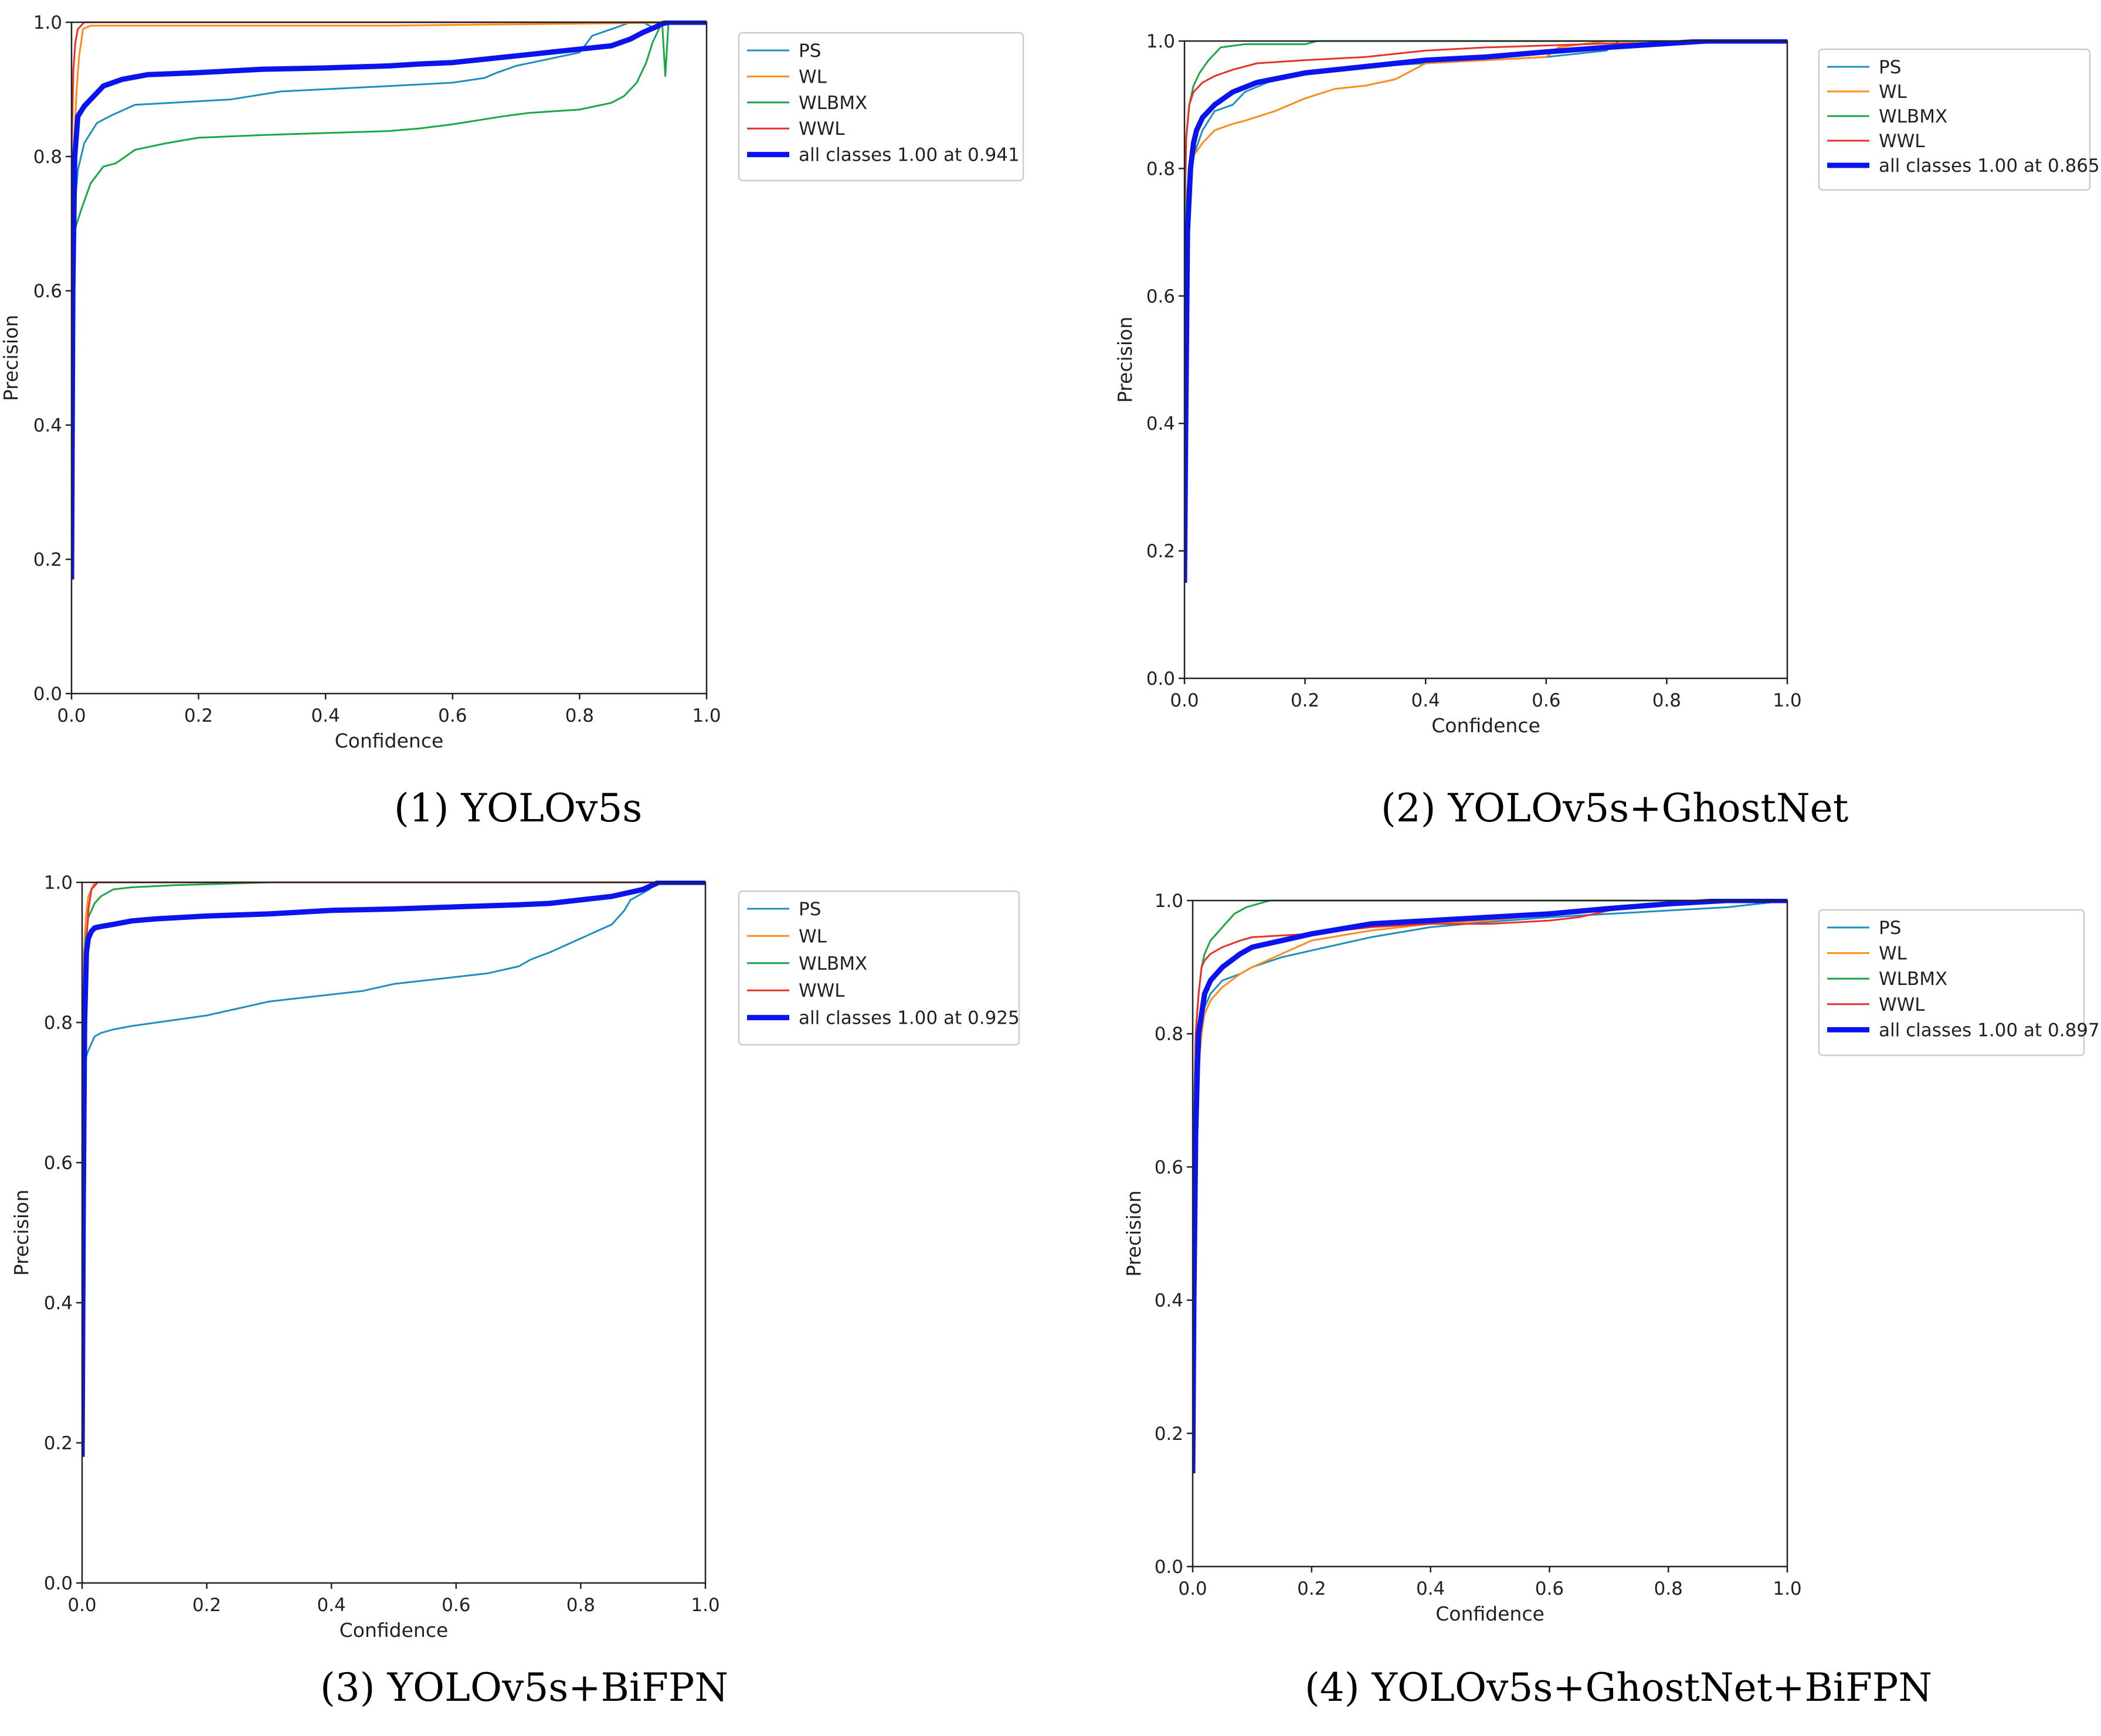  What do you see at coordinates (524, 1687) in the screenshot?
I see `caption-yolov5s-bifpn: (3) YOLOv5s+BiFPN` at bounding box center [524, 1687].